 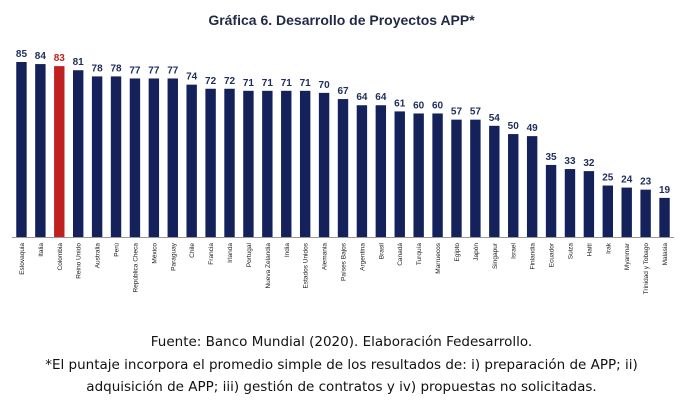 What do you see at coordinates (533, 256) in the screenshot?
I see `category-label-27: Finlandia` at bounding box center [533, 256].